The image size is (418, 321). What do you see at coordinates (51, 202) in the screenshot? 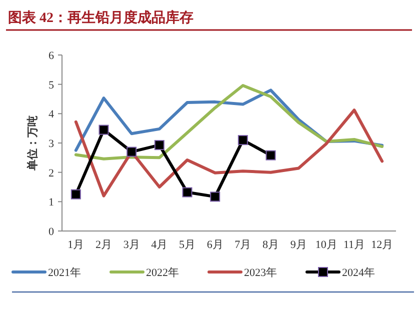
I see `y-tick-label: 1` at bounding box center [51, 202].